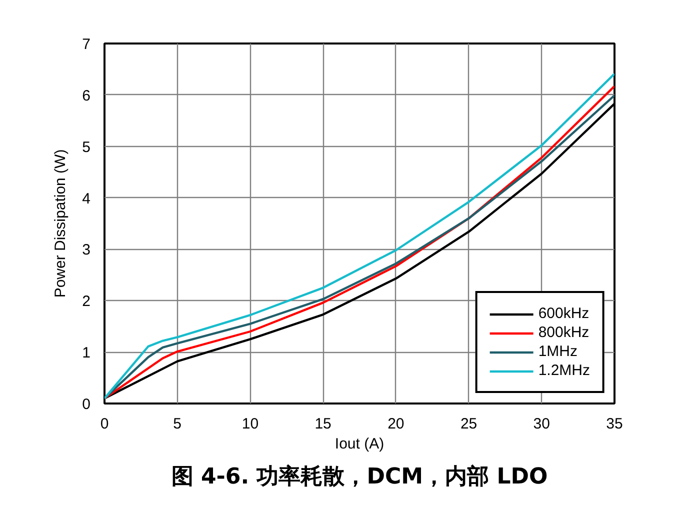 Image resolution: width=676 pixels, height=512 pixels. I want to click on legend-label: 800kHz, so click(564, 332).